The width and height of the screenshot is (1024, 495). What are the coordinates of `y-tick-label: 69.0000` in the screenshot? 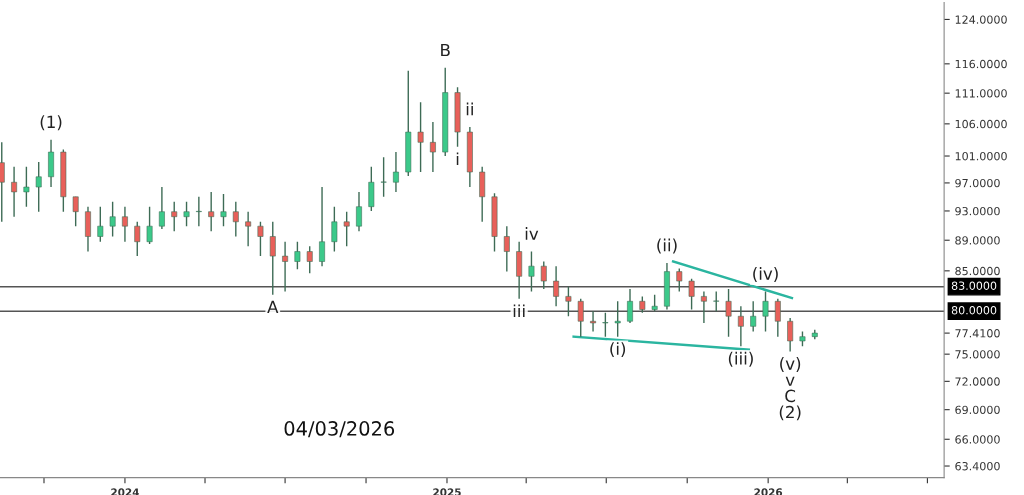 It's located at (977, 410).